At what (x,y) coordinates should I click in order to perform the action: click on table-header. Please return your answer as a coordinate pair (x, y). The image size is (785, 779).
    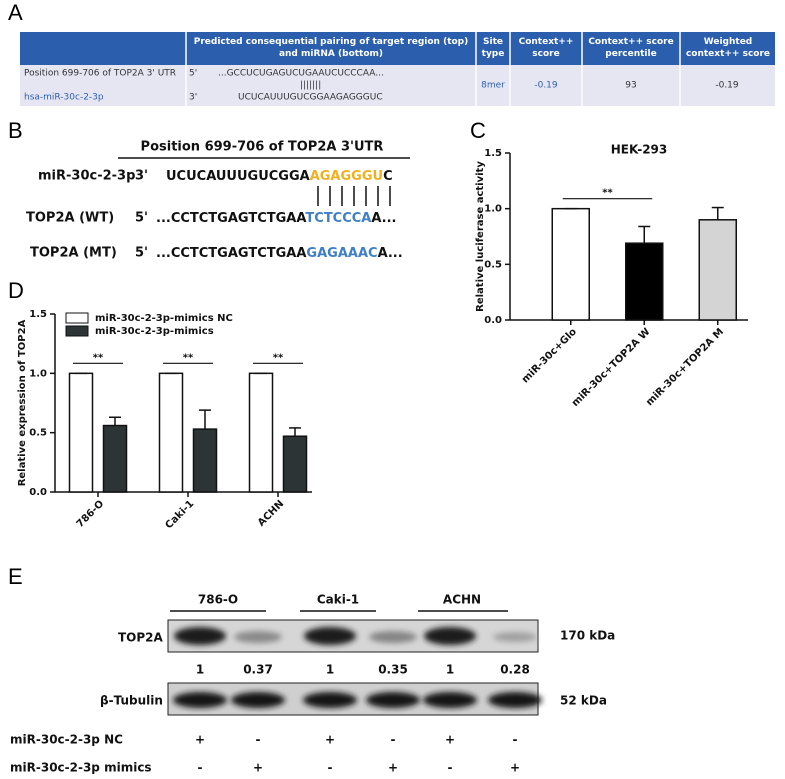
    Looking at the image, I should click on (397, 48).